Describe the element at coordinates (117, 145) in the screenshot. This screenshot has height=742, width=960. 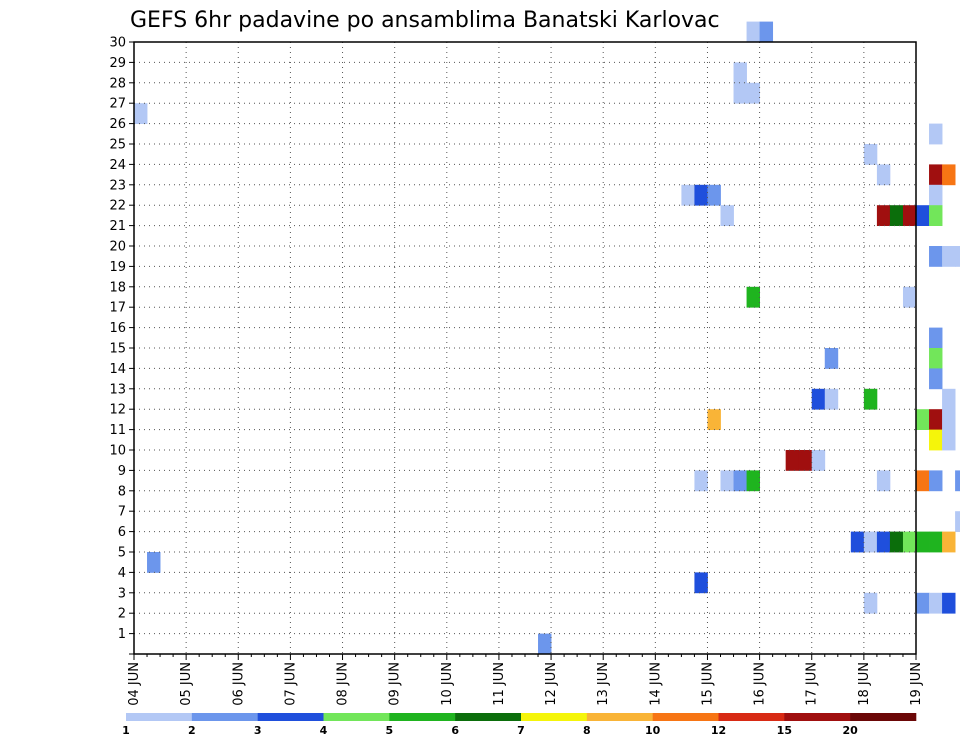
I see `y-tick-label: 25` at that location.